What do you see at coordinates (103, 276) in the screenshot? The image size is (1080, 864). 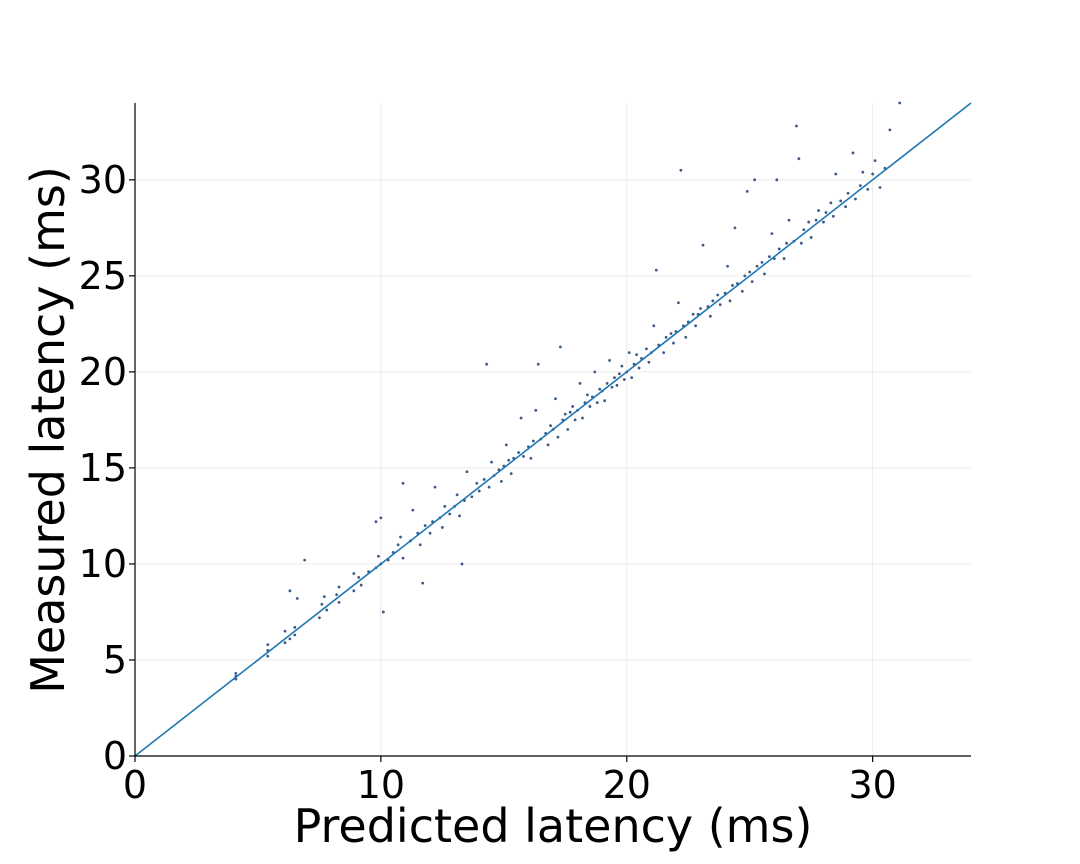 I see `y-tick-label: 25` at bounding box center [103, 276].